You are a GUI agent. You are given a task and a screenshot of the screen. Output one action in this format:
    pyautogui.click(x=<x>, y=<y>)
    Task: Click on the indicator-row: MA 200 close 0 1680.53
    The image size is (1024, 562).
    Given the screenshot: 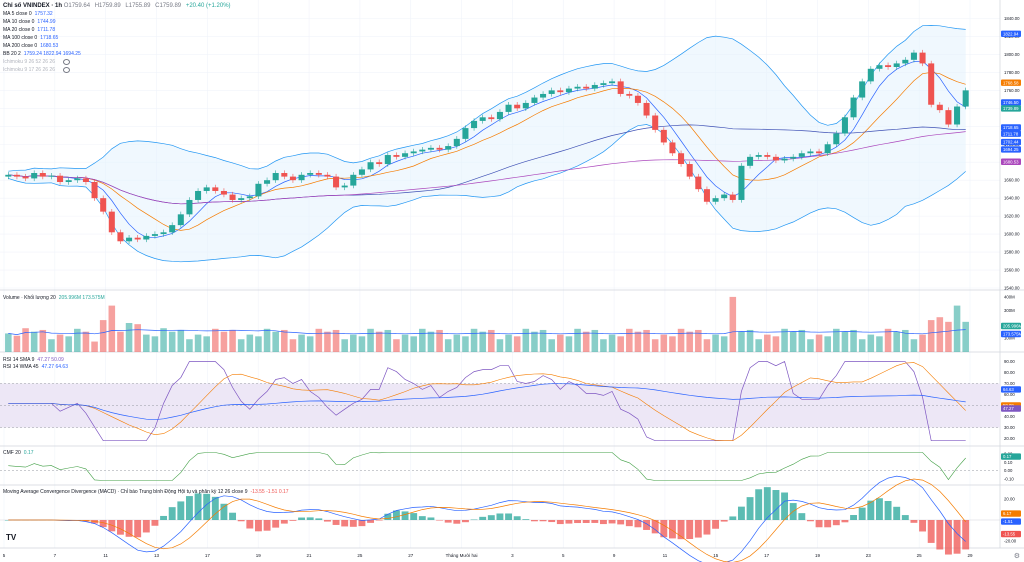 What is the action you would take?
    pyautogui.click(x=43, y=46)
    